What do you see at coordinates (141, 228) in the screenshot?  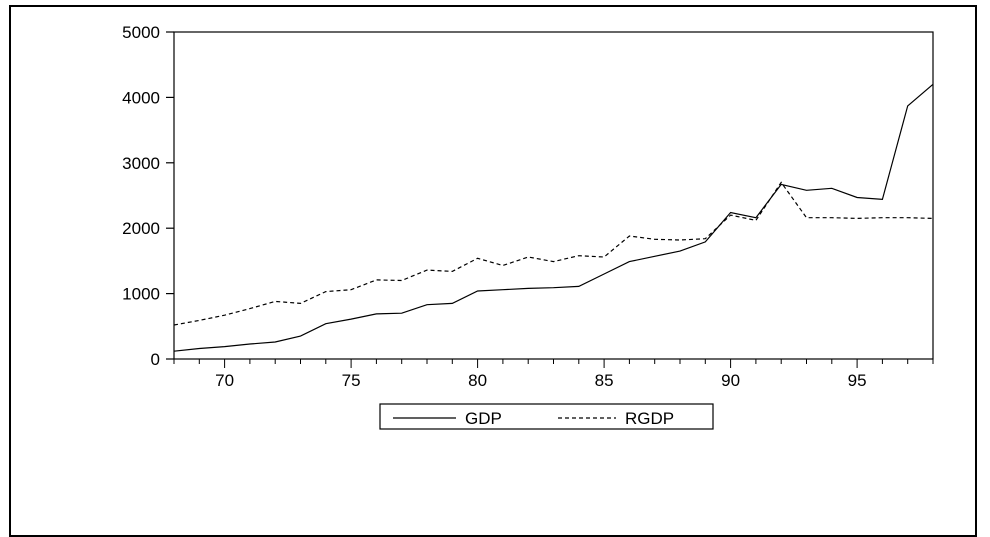 I see `y-tick-label: 2000` at bounding box center [141, 228].